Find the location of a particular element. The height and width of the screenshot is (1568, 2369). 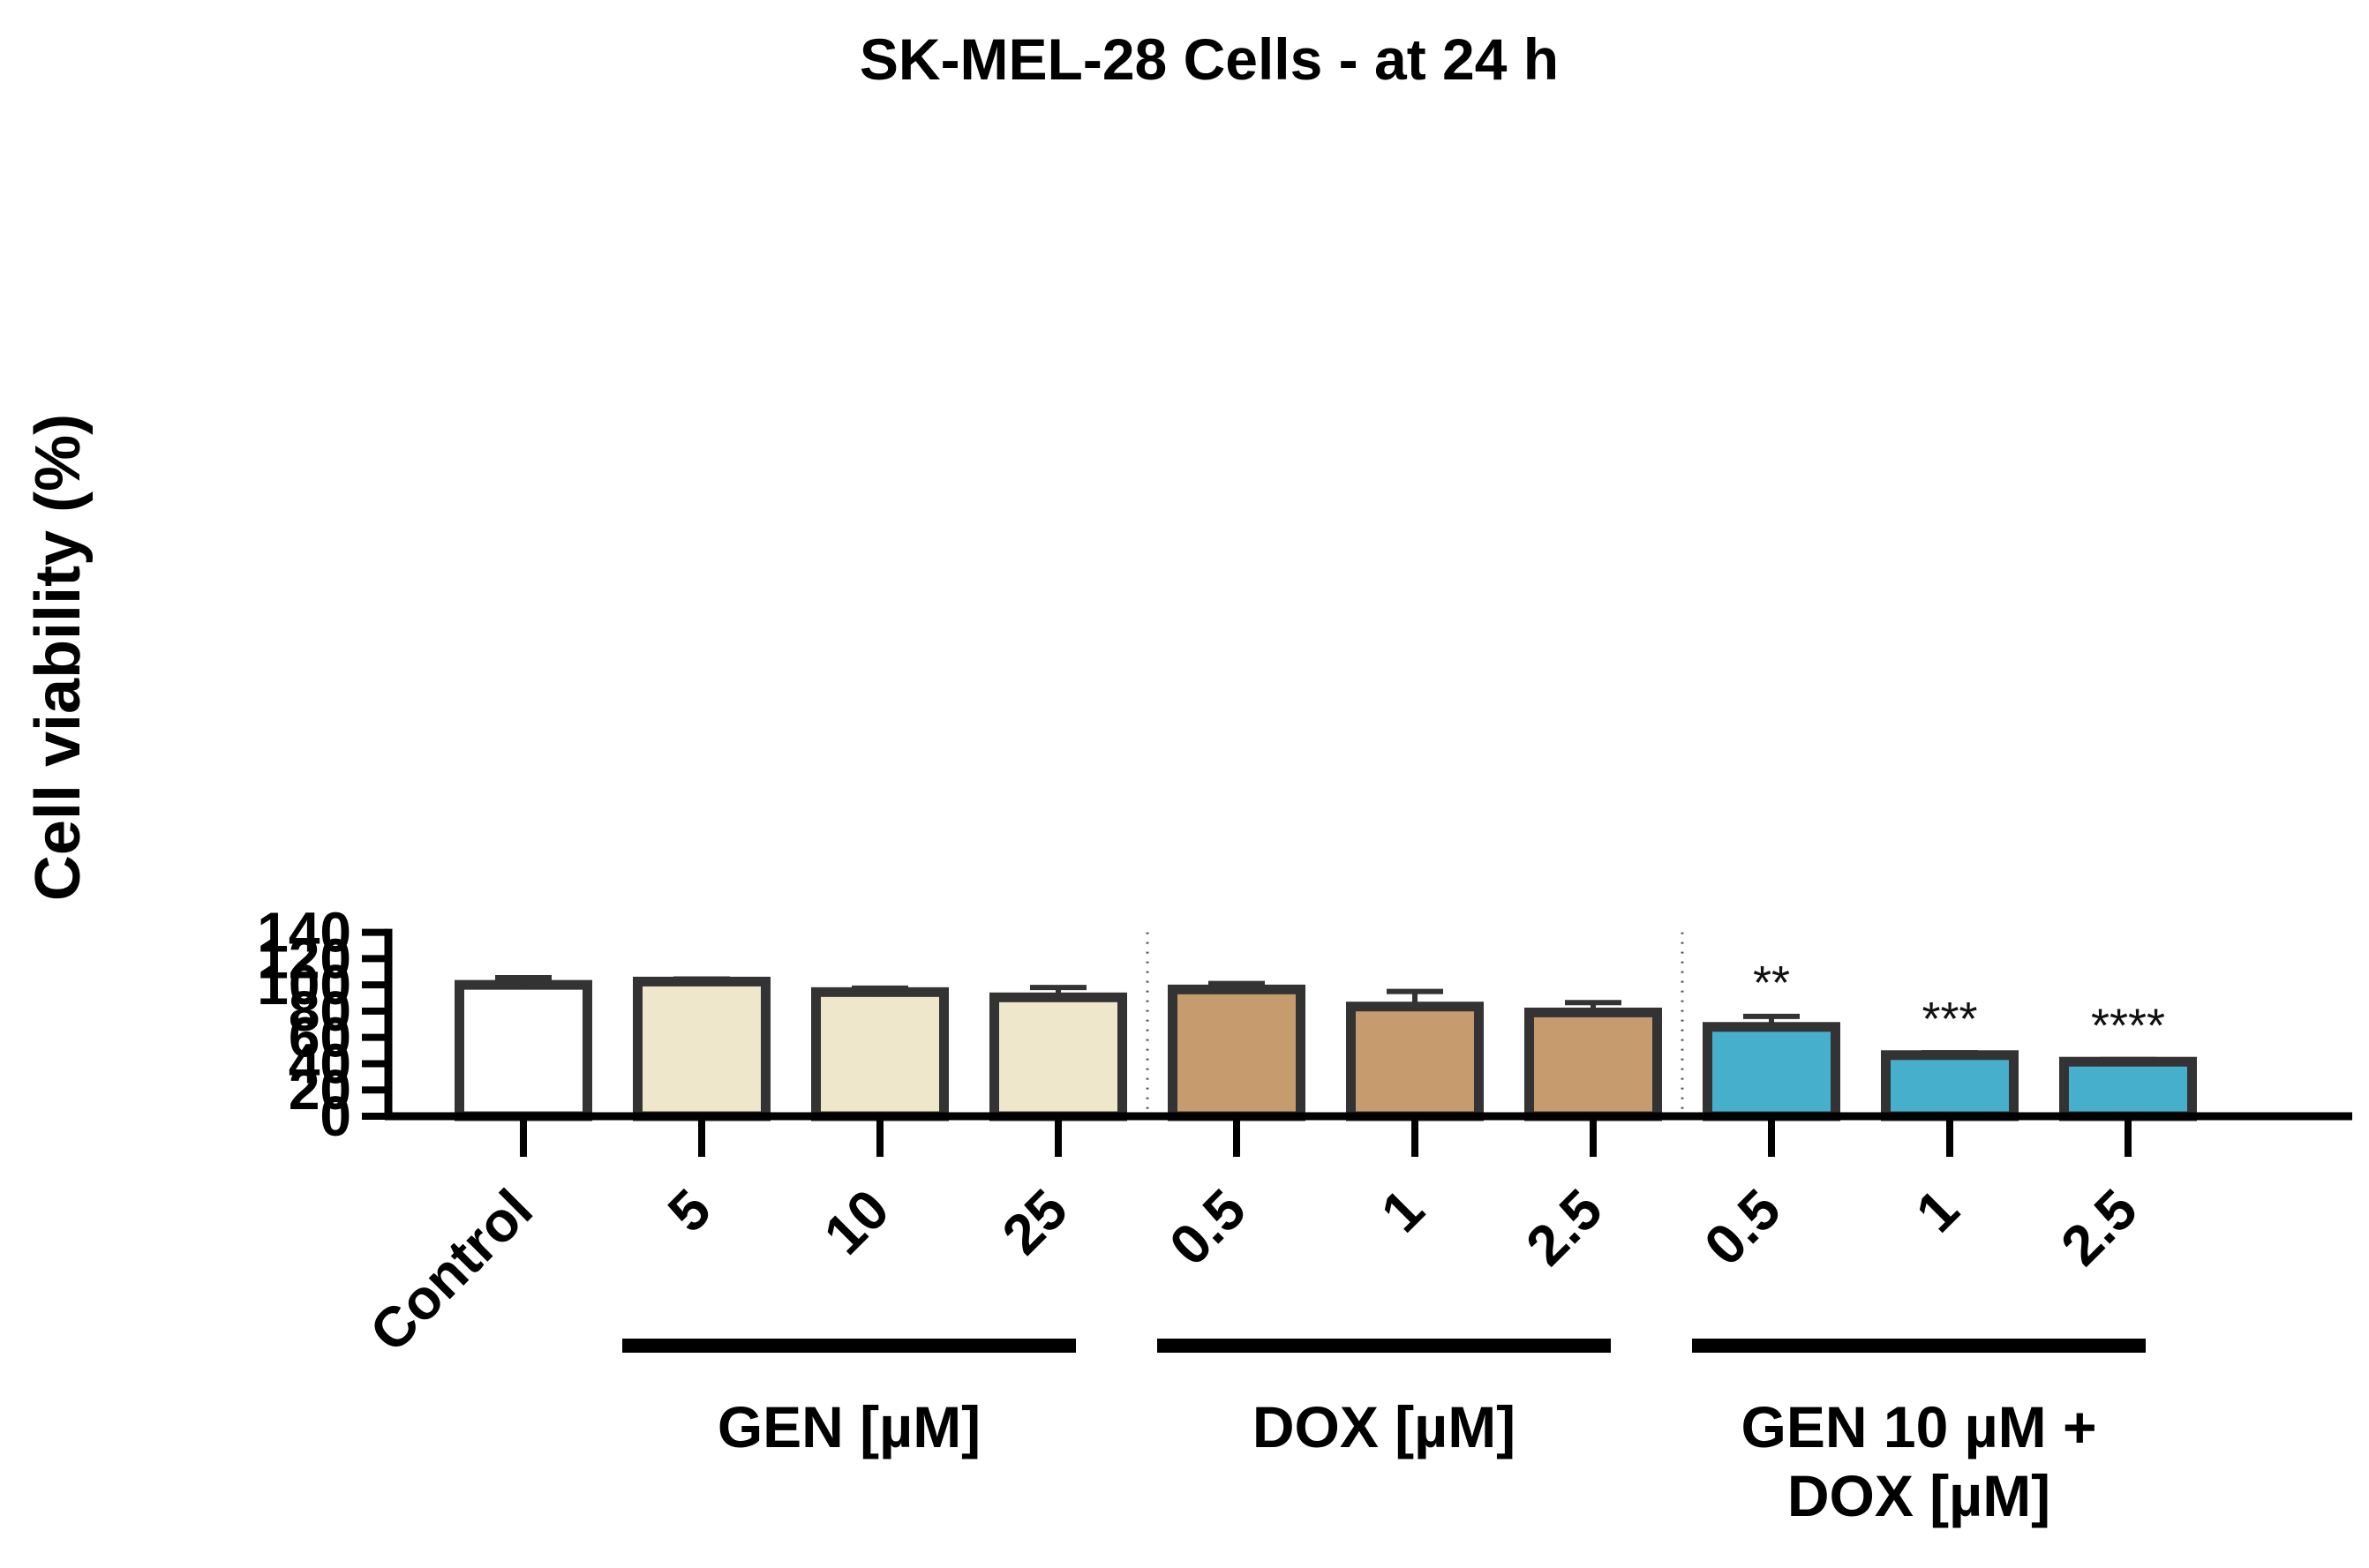

group-labels: GEN [µM] DOX [µM] GEN 10 µM +DOX [µM] is located at coordinates (1384, 1433).